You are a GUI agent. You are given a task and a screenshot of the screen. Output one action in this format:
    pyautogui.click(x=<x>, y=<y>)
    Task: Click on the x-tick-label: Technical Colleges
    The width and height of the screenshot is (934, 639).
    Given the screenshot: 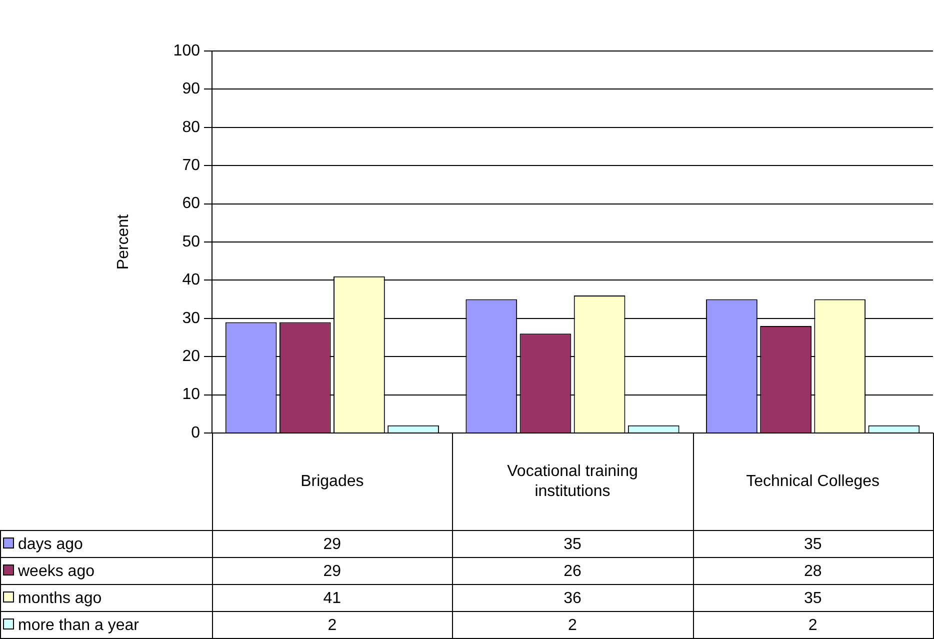 What is the action you would take?
    pyautogui.click(x=813, y=481)
    